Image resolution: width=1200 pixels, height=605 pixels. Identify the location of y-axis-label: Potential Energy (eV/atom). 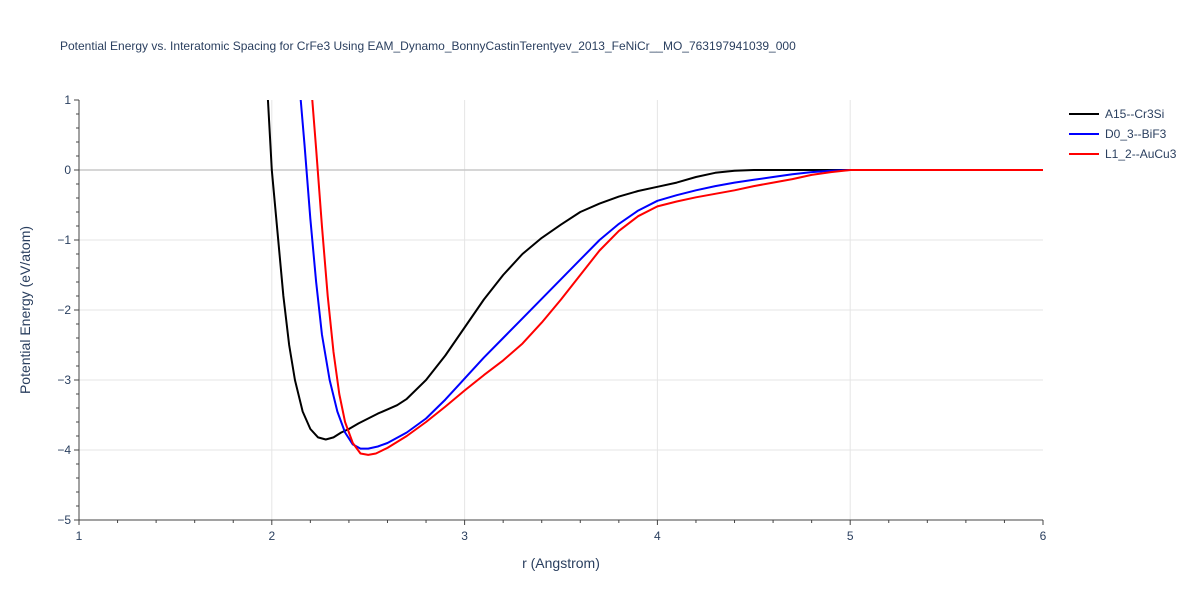
(25, 310).